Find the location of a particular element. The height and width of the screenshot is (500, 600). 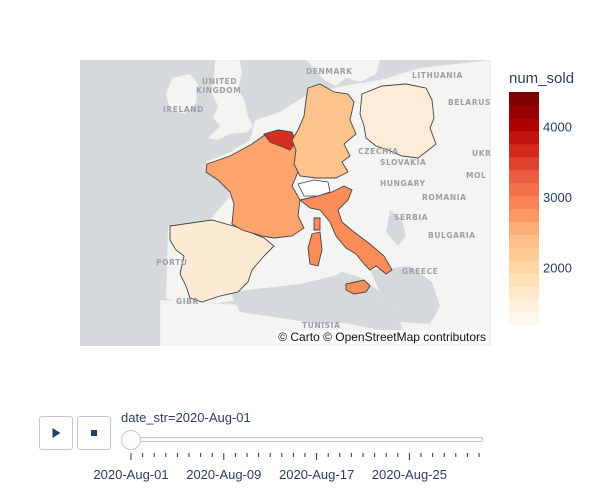

basemap-sea is located at coordinates (335, 267).